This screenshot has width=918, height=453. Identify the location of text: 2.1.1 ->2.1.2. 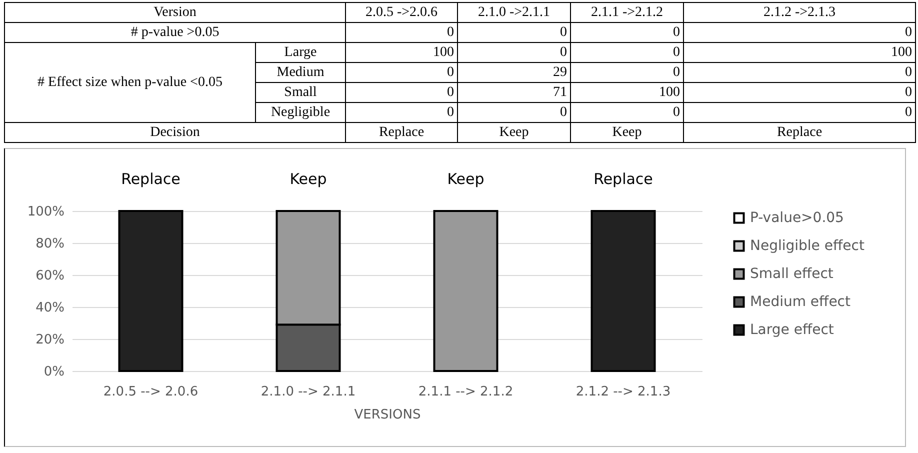
(627, 12).